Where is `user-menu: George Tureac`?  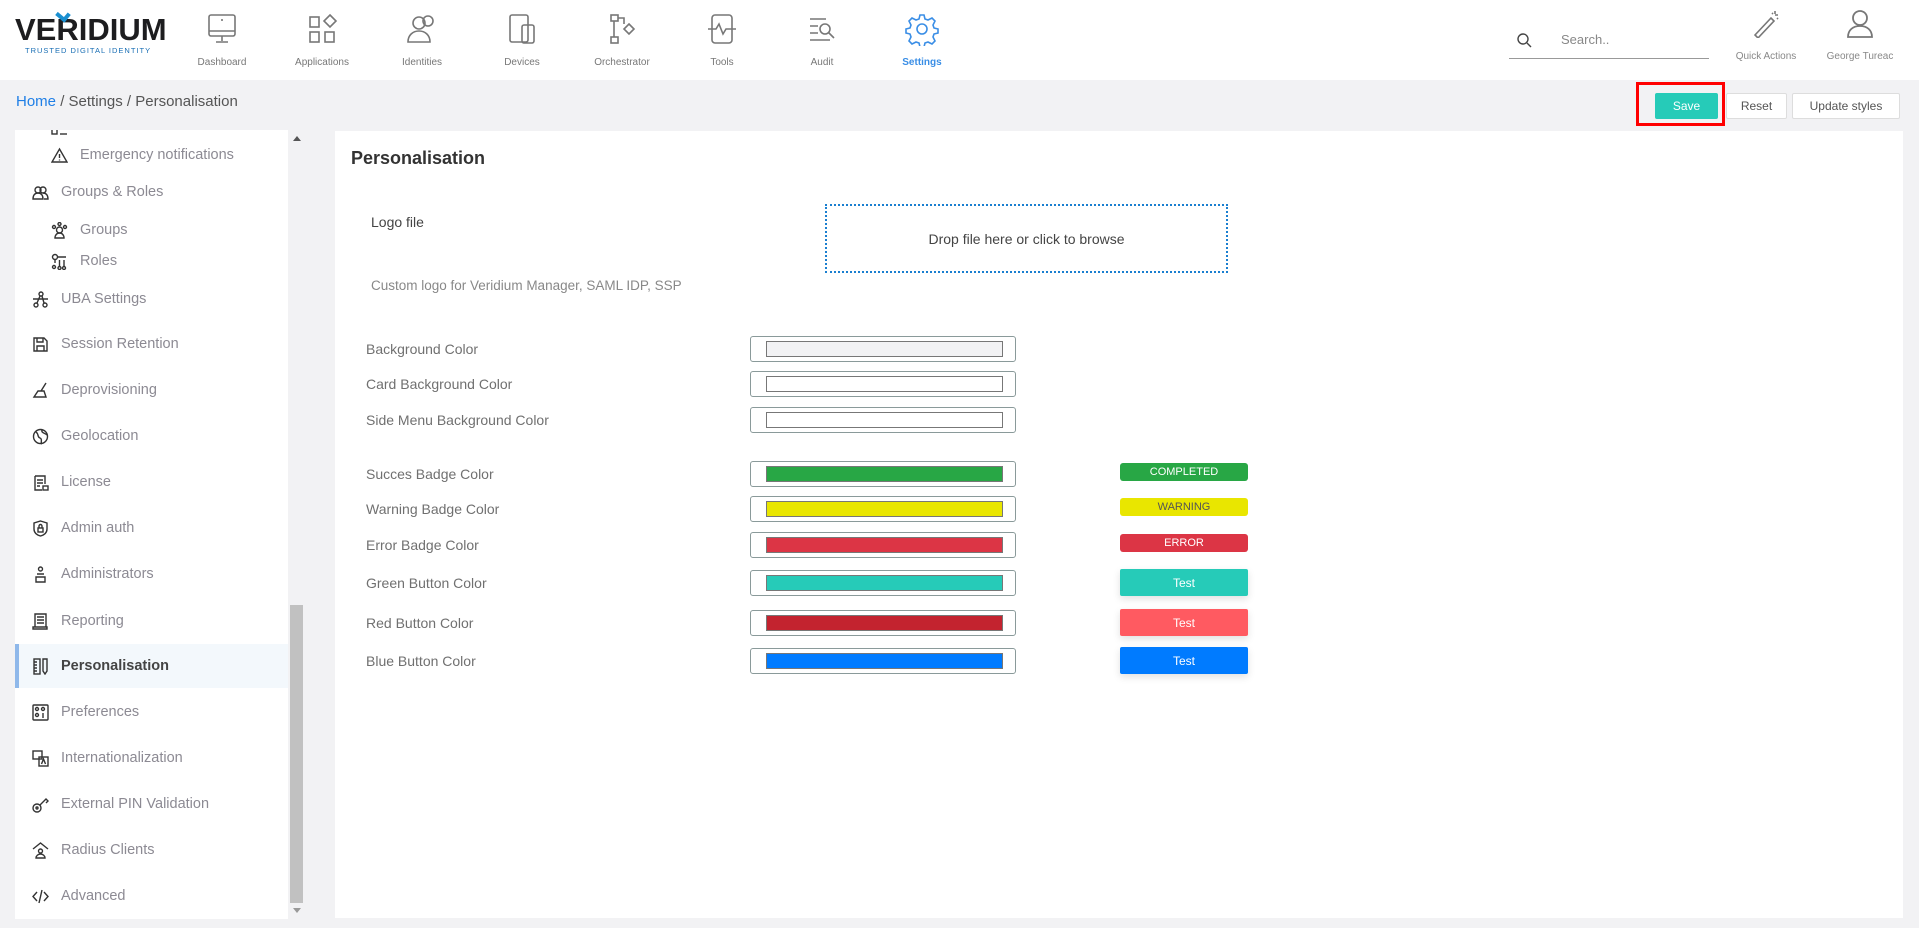 user-menu: George Tureac is located at coordinates (1860, 35).